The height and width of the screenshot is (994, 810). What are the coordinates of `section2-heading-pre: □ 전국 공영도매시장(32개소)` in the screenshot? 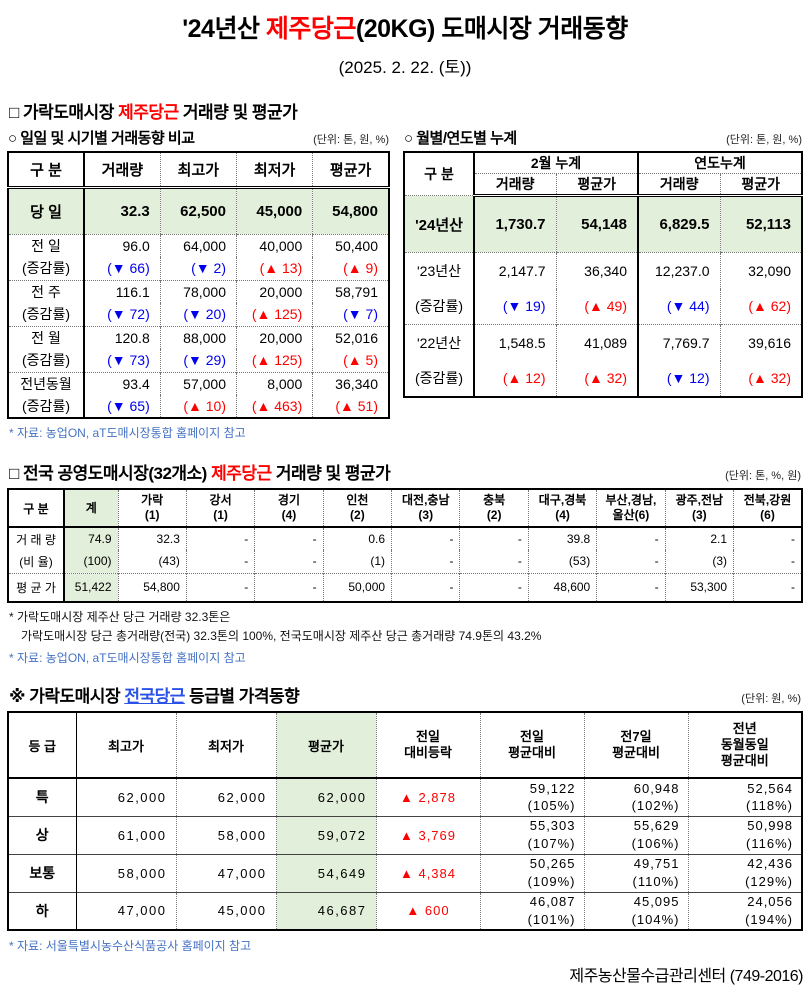 It's located at (110, 473).